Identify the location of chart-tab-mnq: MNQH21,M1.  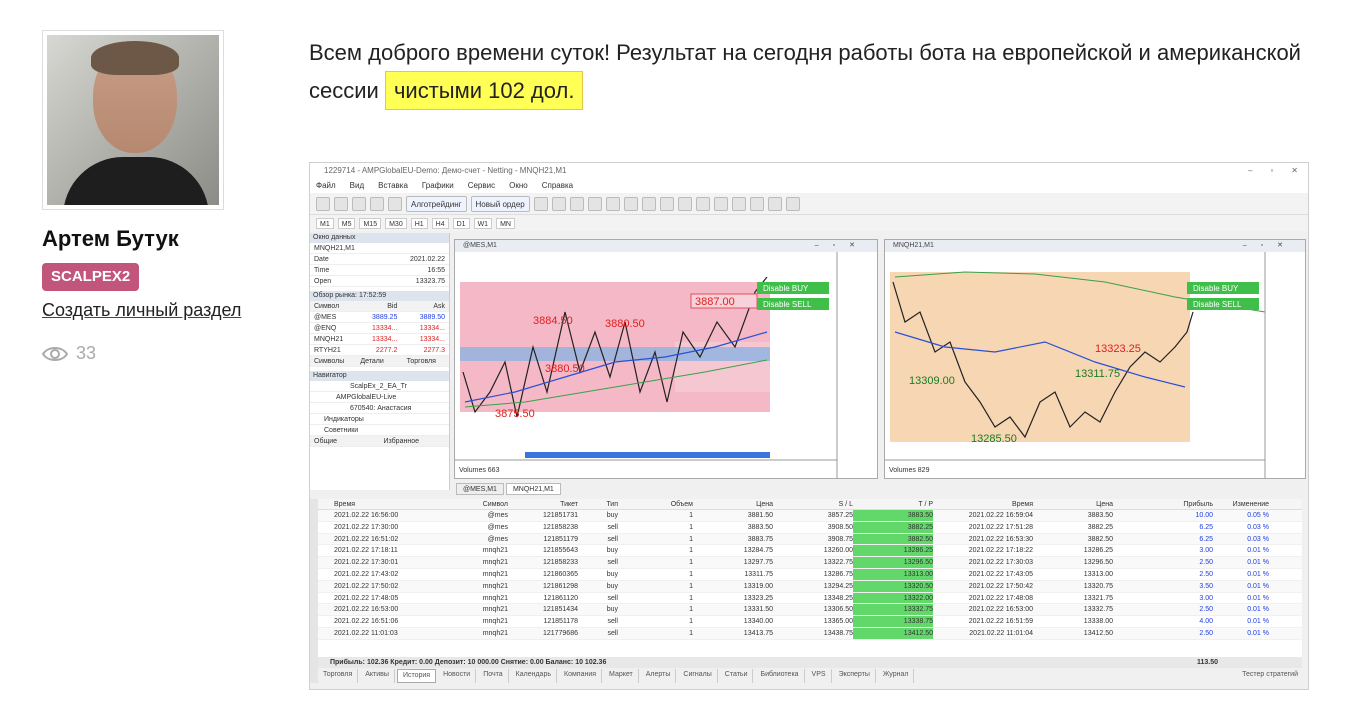
(533, 489).